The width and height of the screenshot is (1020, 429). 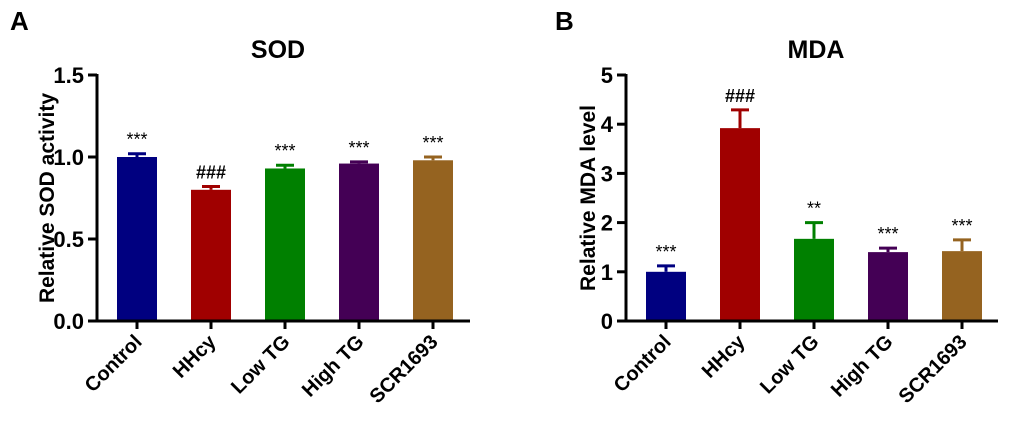 What do you see at coordinates (607, 272) in the screenshot?
I see `y-tick-label: 1` at bounding box center [607, 272].